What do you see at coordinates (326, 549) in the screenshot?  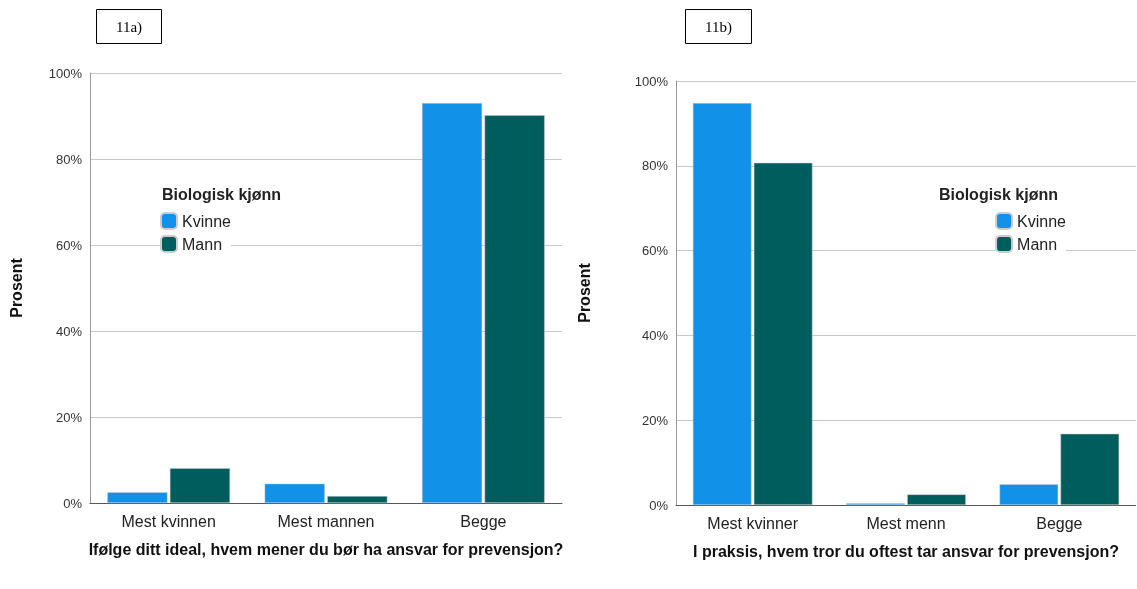 I see `x-axis-title: Ifølge ditt ideal, hvem mener du bør ha ansvar for prevensjon?` at bounding box center [326, 549].